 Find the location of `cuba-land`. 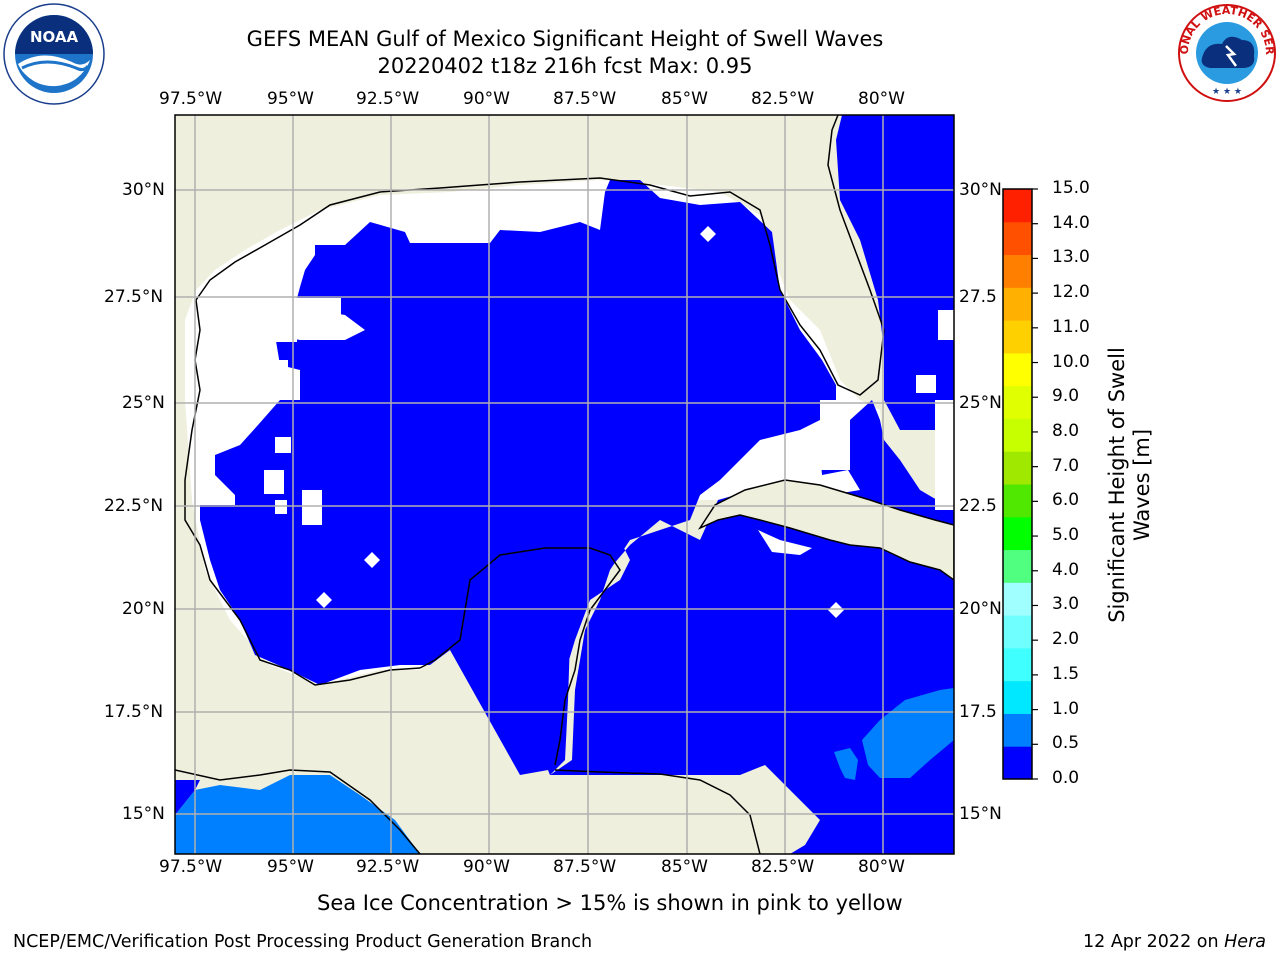

cuba-land is located at coordinates (825, 530).